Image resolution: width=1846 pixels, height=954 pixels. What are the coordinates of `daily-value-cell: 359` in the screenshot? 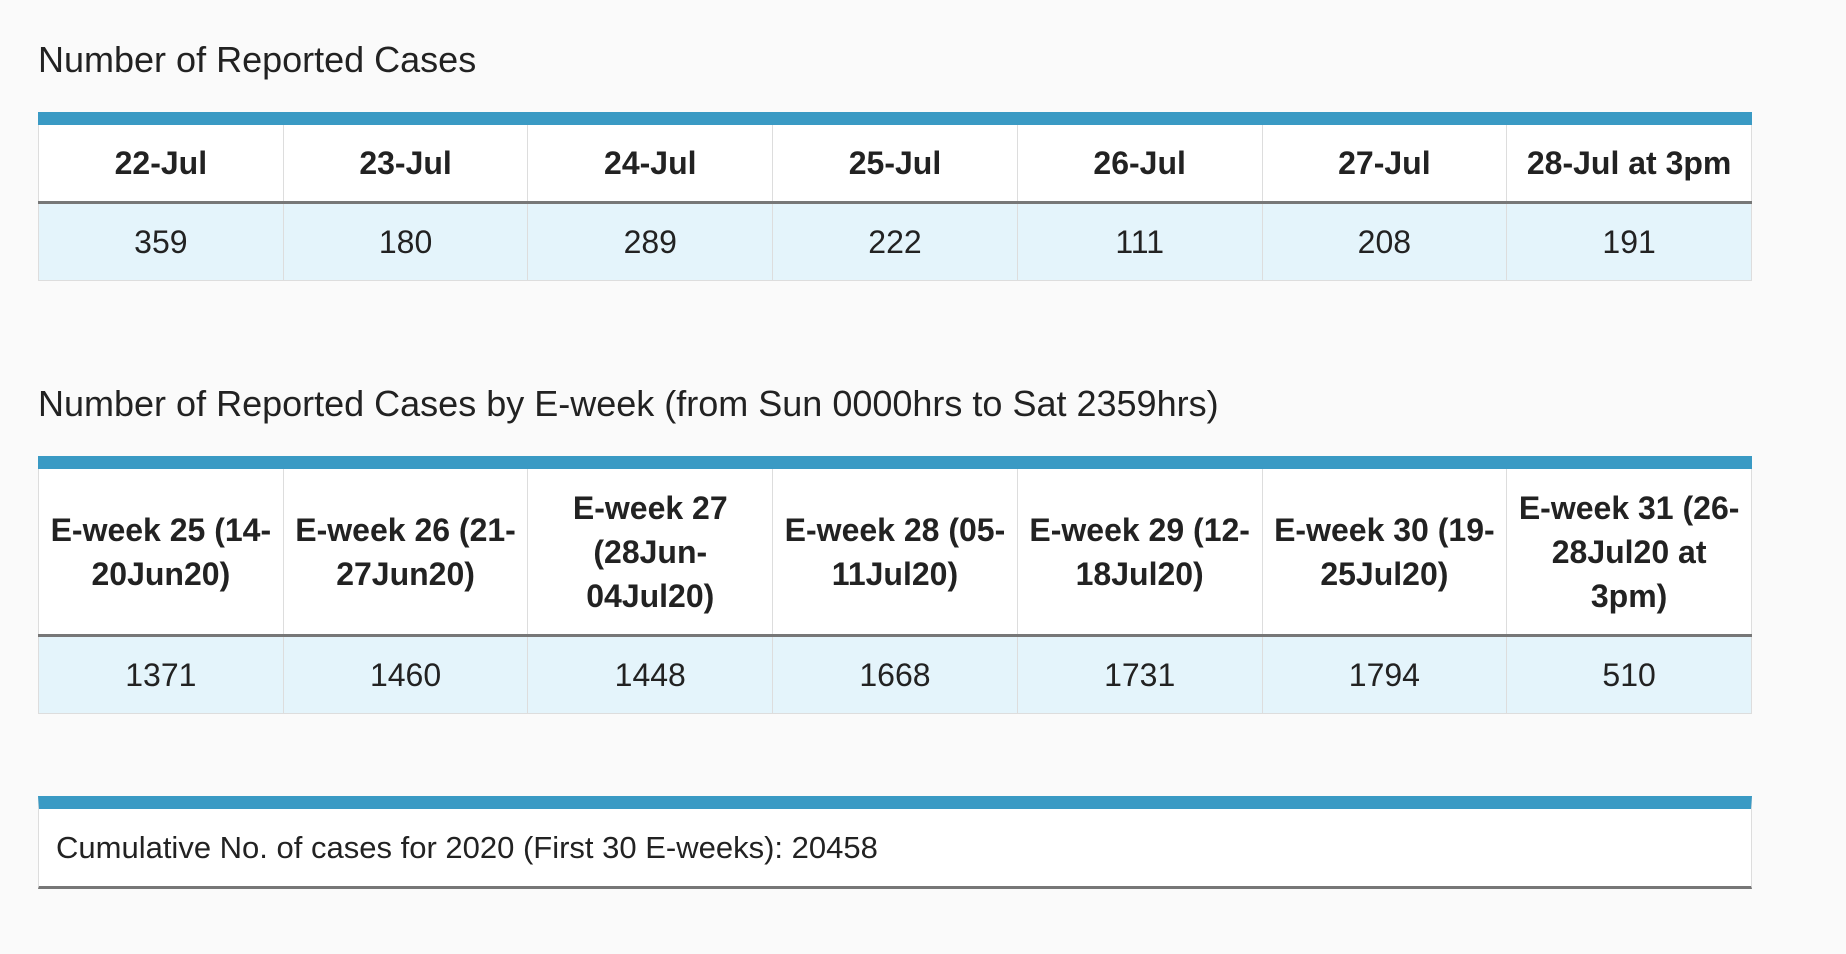 It's located at (161, 241).